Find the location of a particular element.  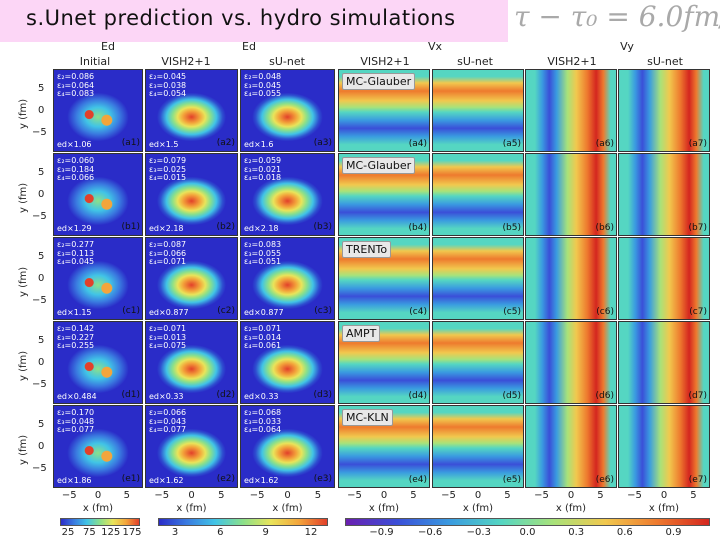

eccentricity-values: ε₂=0.079 ε₃=0.025 ε₄=0.015 is located at coordinates (168, 169).